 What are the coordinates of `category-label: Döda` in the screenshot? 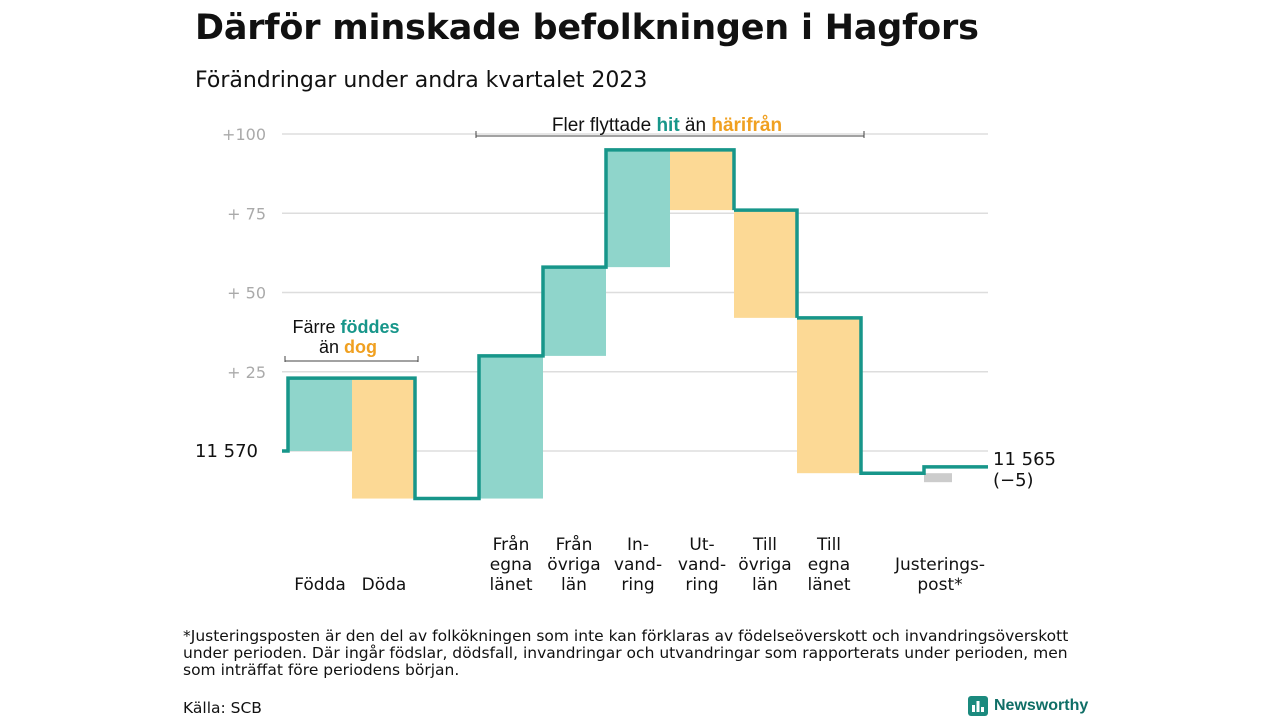 It's located at (384, 585).